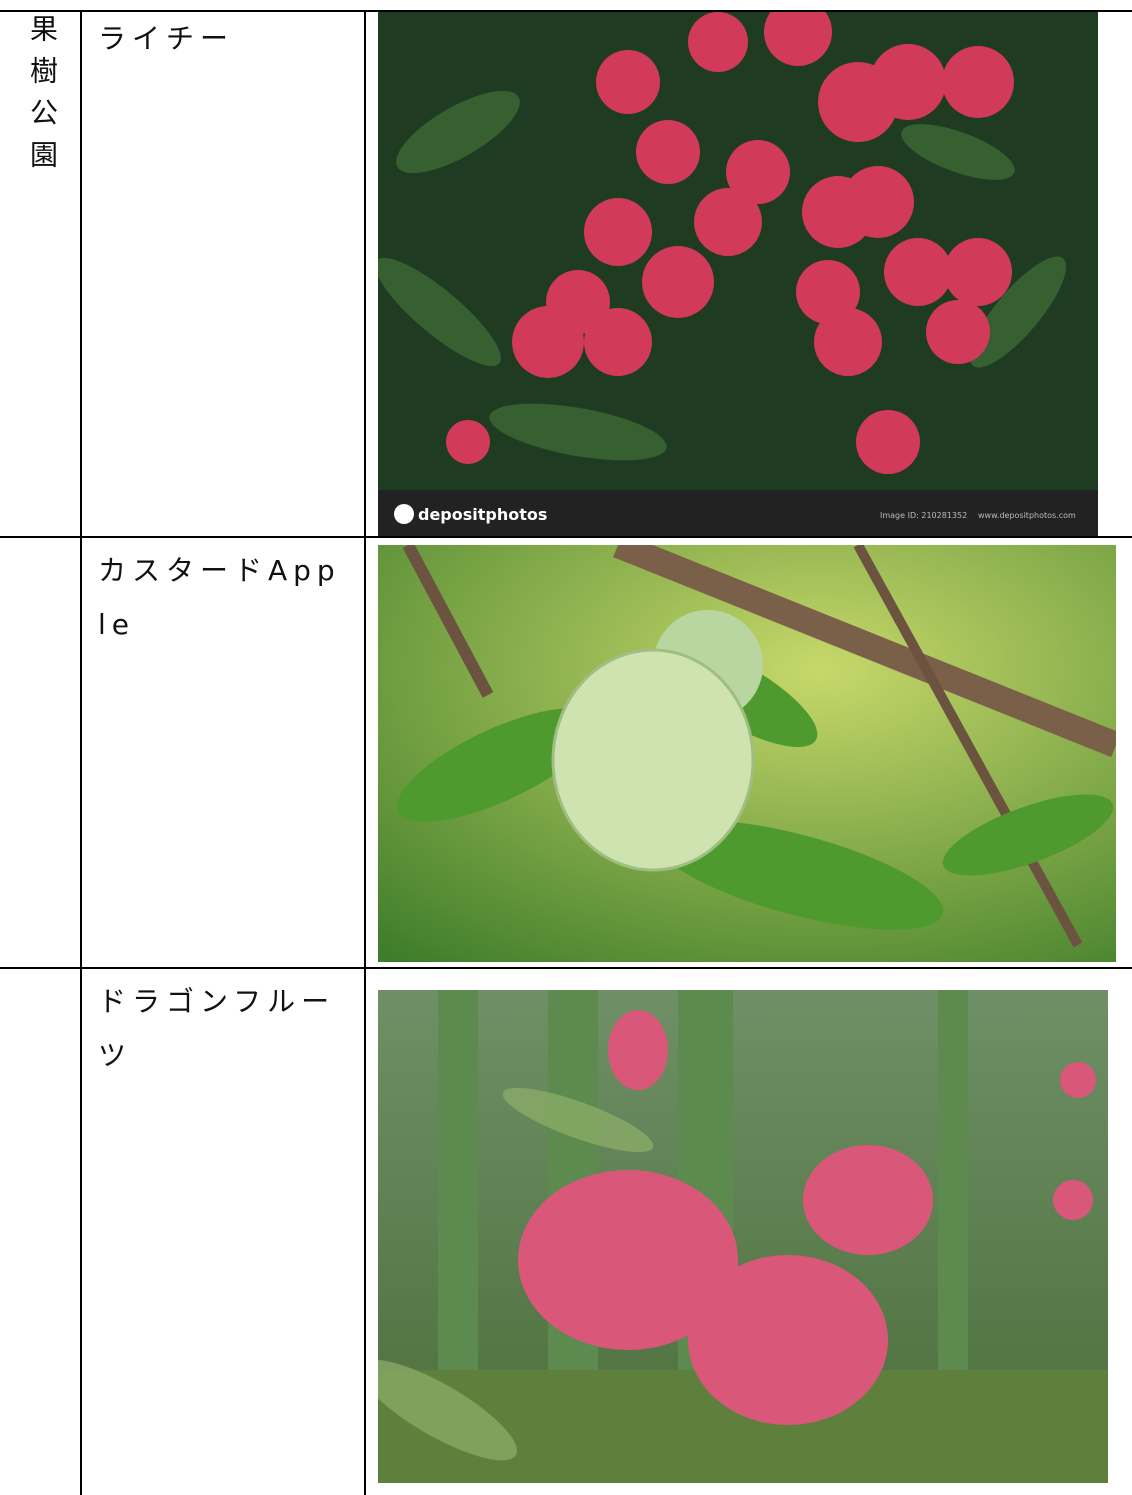  I want to click on fruit-name: ライチー, so click(166, 38).